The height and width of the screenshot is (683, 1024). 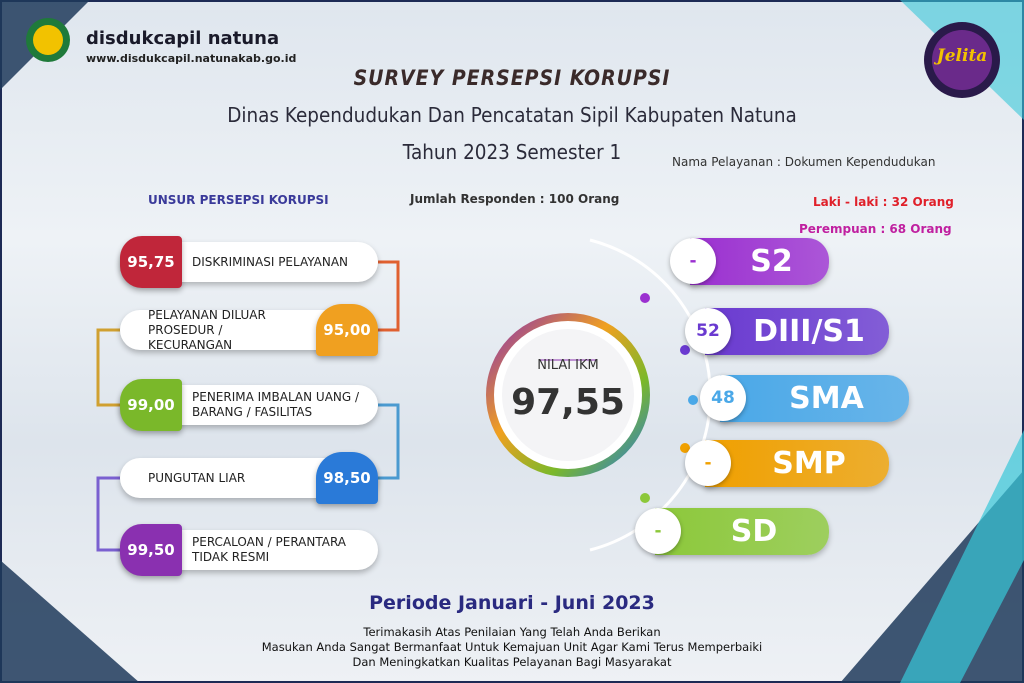 What do you see at coordinates (814, 398) in the screenshot?
I see `education-level: SMA` at bounding box center [814, 398].